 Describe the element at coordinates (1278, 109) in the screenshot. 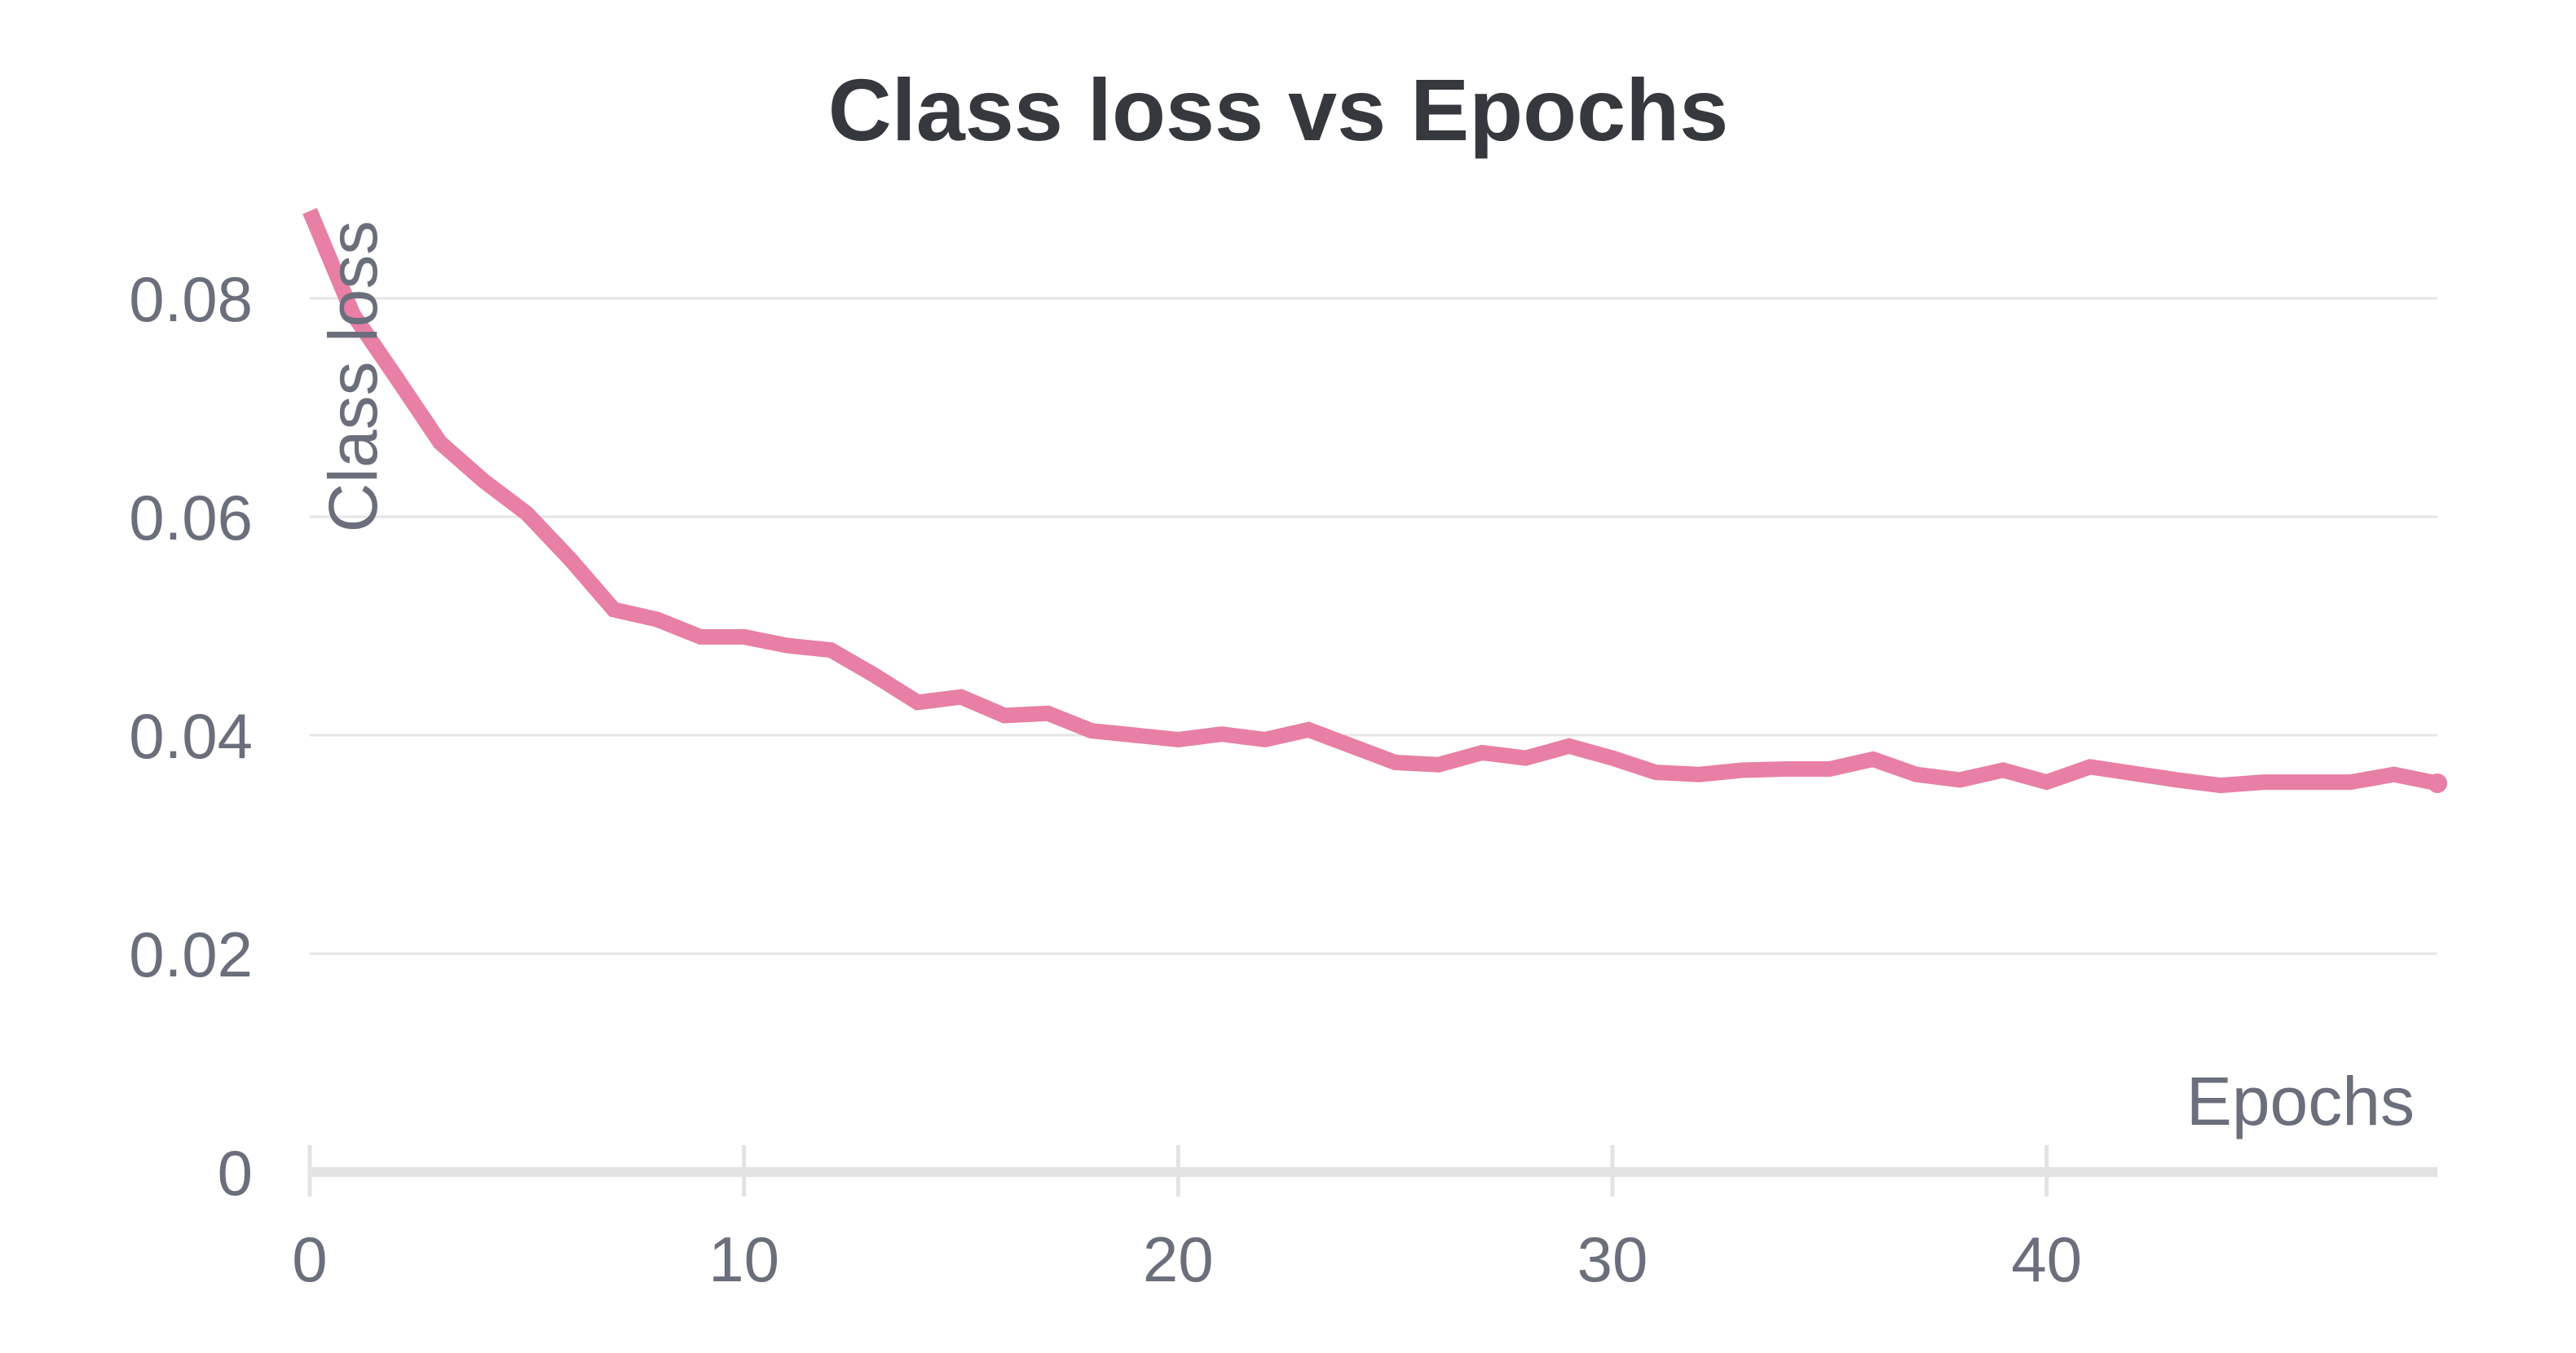

I see `chart-title: Class loss vs Epochs` at that location.